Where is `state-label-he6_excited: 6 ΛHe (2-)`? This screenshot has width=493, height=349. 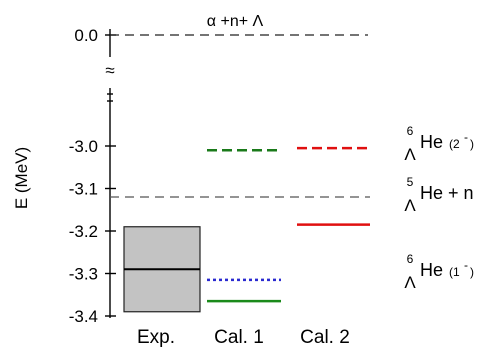 state-label-he6_excited: 6 ΛHe (2-) is located at coordinates (439, 144).